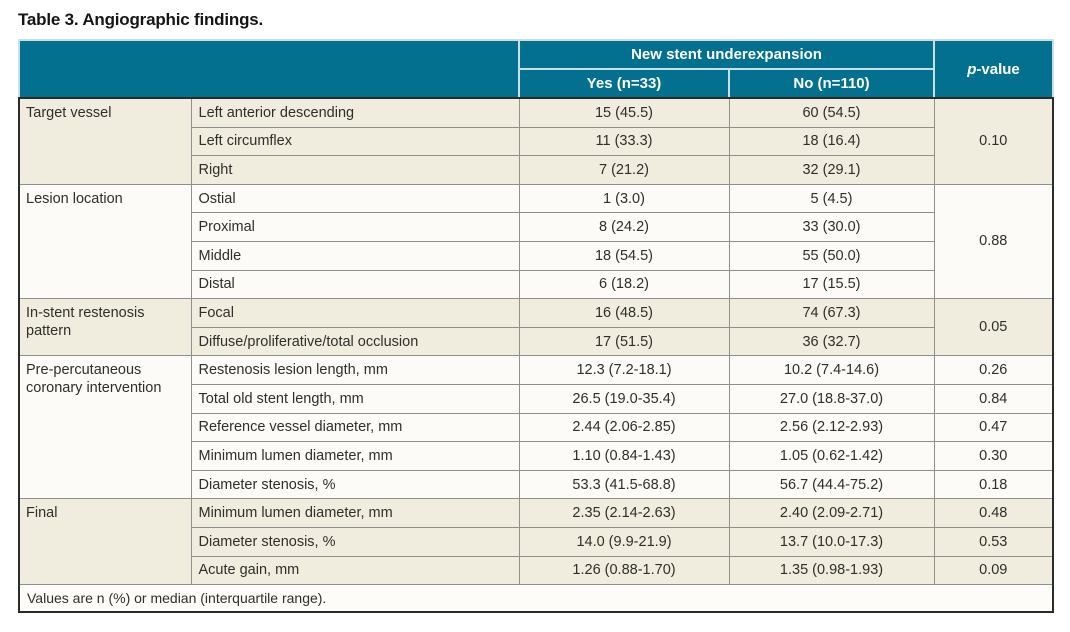 This screenshot has height=632, width=1070. Describe the element at coordinates (831, 112) in the screenshot. I see `no-value-cell: 60 (54.5)` at that location.